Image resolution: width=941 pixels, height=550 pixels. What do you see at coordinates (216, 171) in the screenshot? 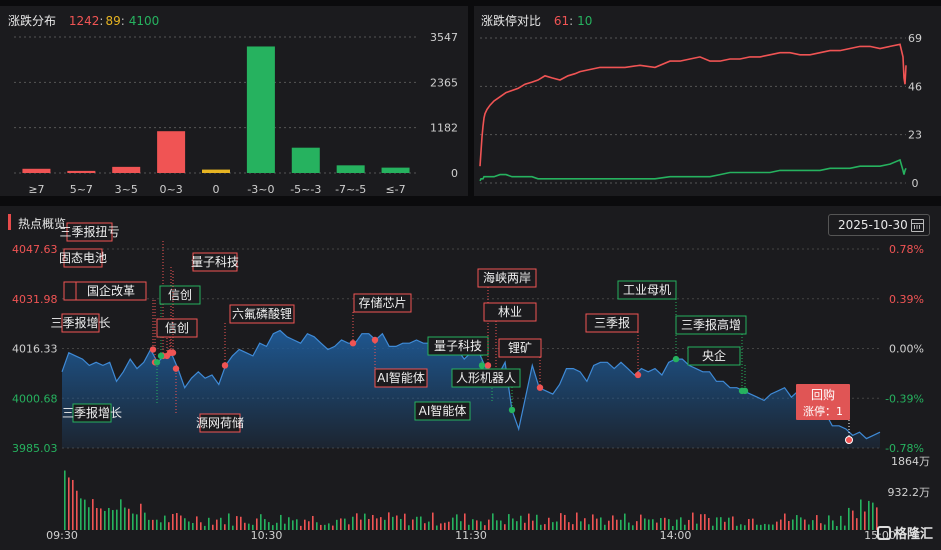
I see `bar` at bounding box center [216, 171].